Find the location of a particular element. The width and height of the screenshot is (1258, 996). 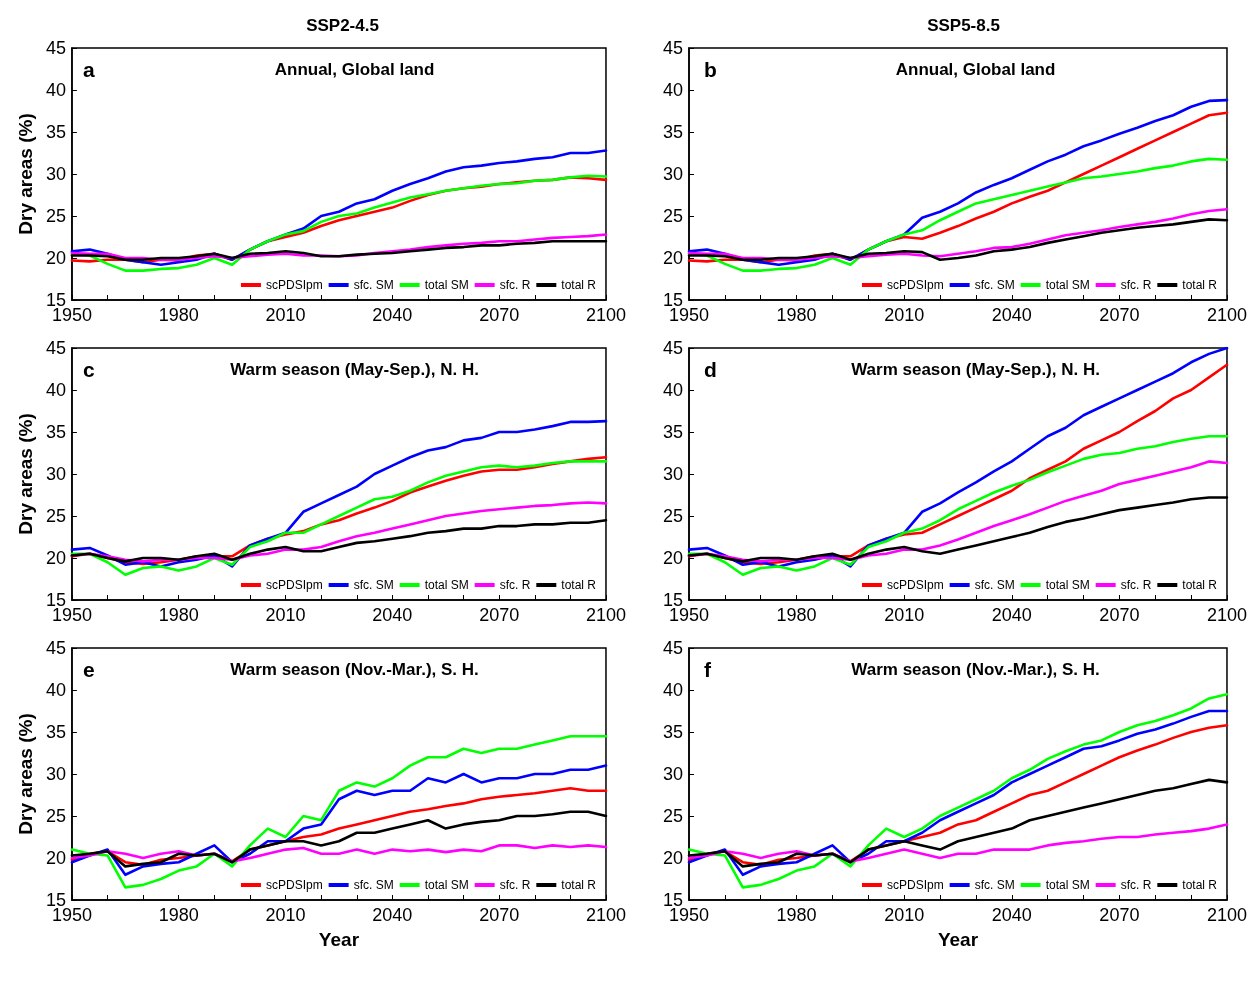

text: Warm season (May-Sep.), N. H. is located at coordinates (354, 369).